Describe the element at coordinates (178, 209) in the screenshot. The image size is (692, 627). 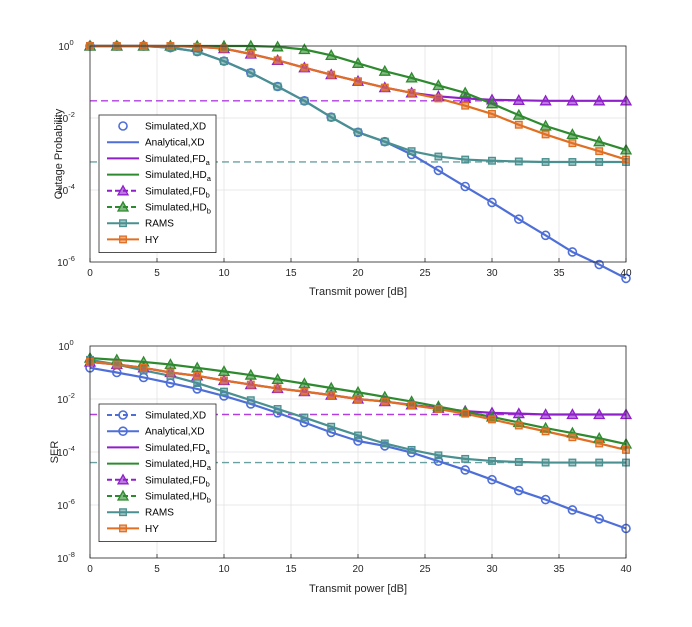
I see `outage-legend-s_hdb-label: Simulated,HDb` at that location.